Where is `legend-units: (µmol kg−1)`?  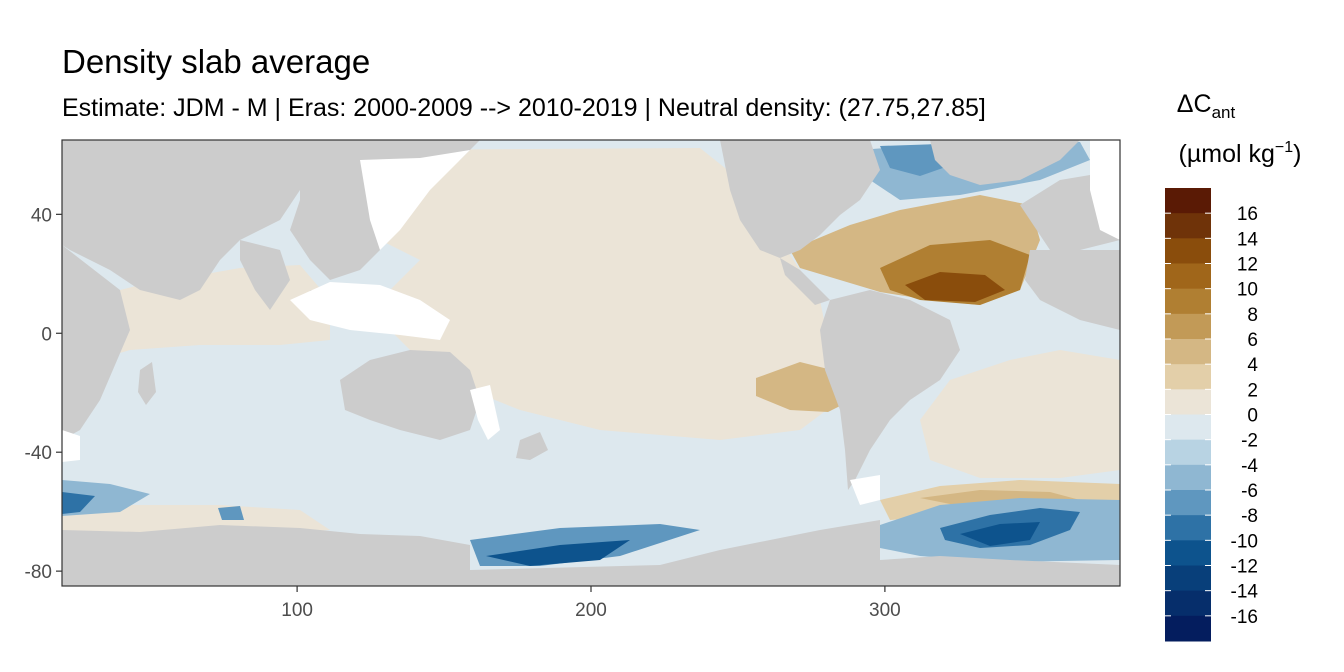
legend-units: (µmol kg−1) is located at coordinates (1240, 153).